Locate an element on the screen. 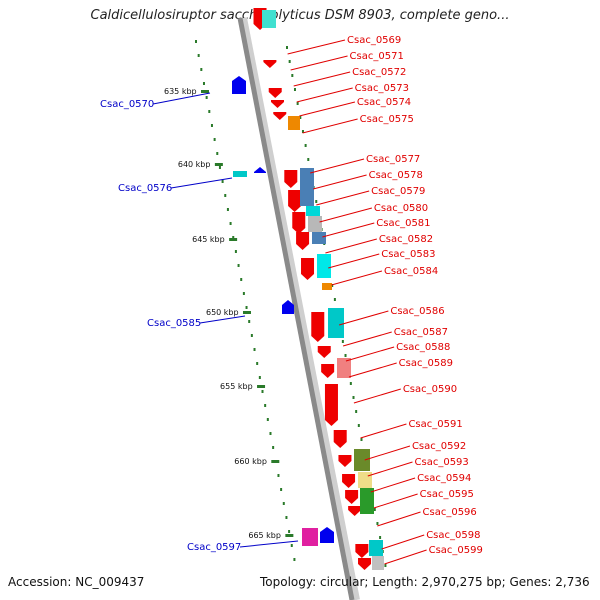 The width and height of the screenshot is (600, 600). gene-label: Csac_0572 is located at coordinates (379, 72).